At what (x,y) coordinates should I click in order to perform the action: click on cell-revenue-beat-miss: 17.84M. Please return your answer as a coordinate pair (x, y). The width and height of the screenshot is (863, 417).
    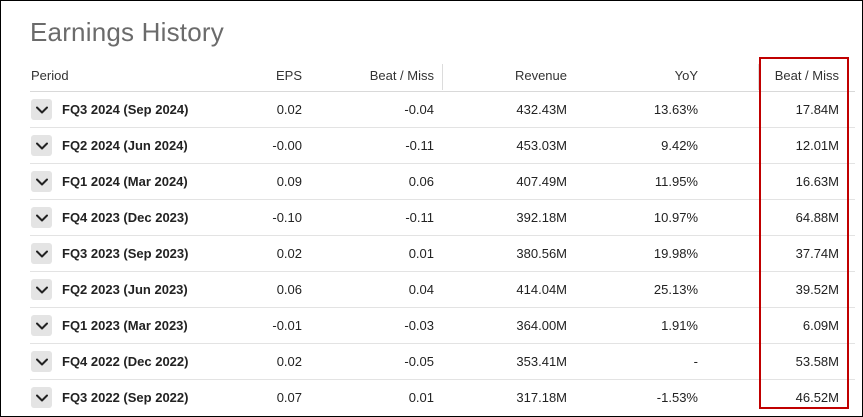
    Looking at the image, I should click on (817, 109).